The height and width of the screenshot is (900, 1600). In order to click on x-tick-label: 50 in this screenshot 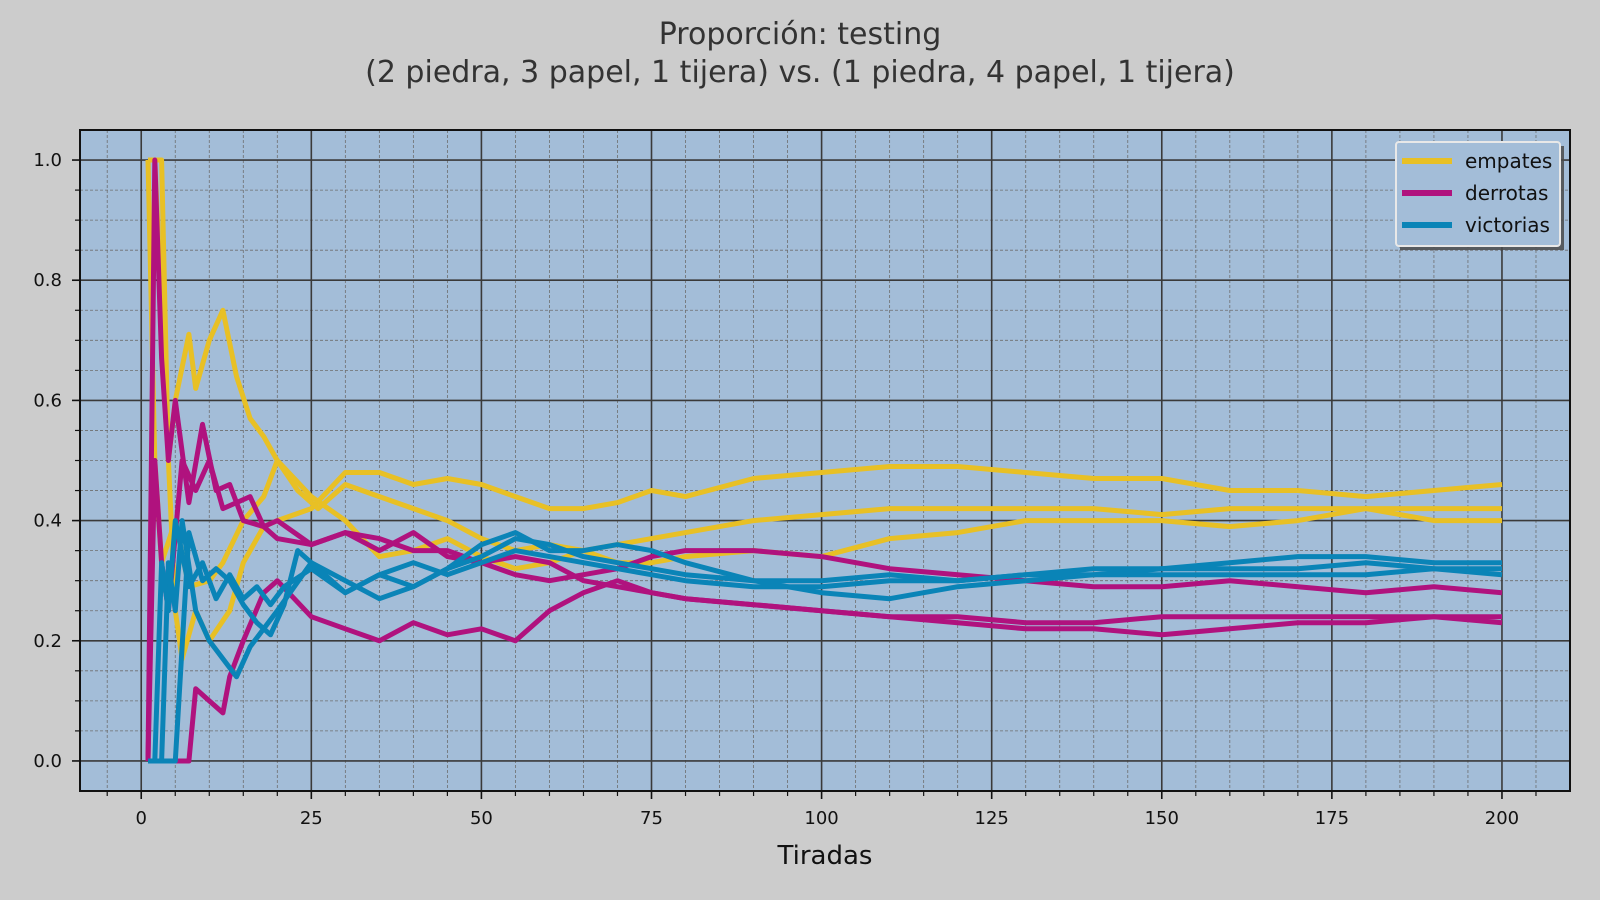, I will do `click(481, 818)`.